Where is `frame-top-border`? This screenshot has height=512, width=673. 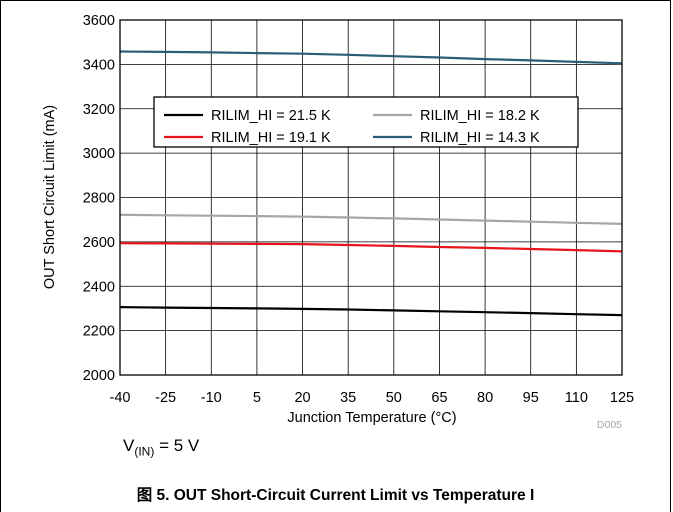 frame-top-border is located at coordinates (335, 0).